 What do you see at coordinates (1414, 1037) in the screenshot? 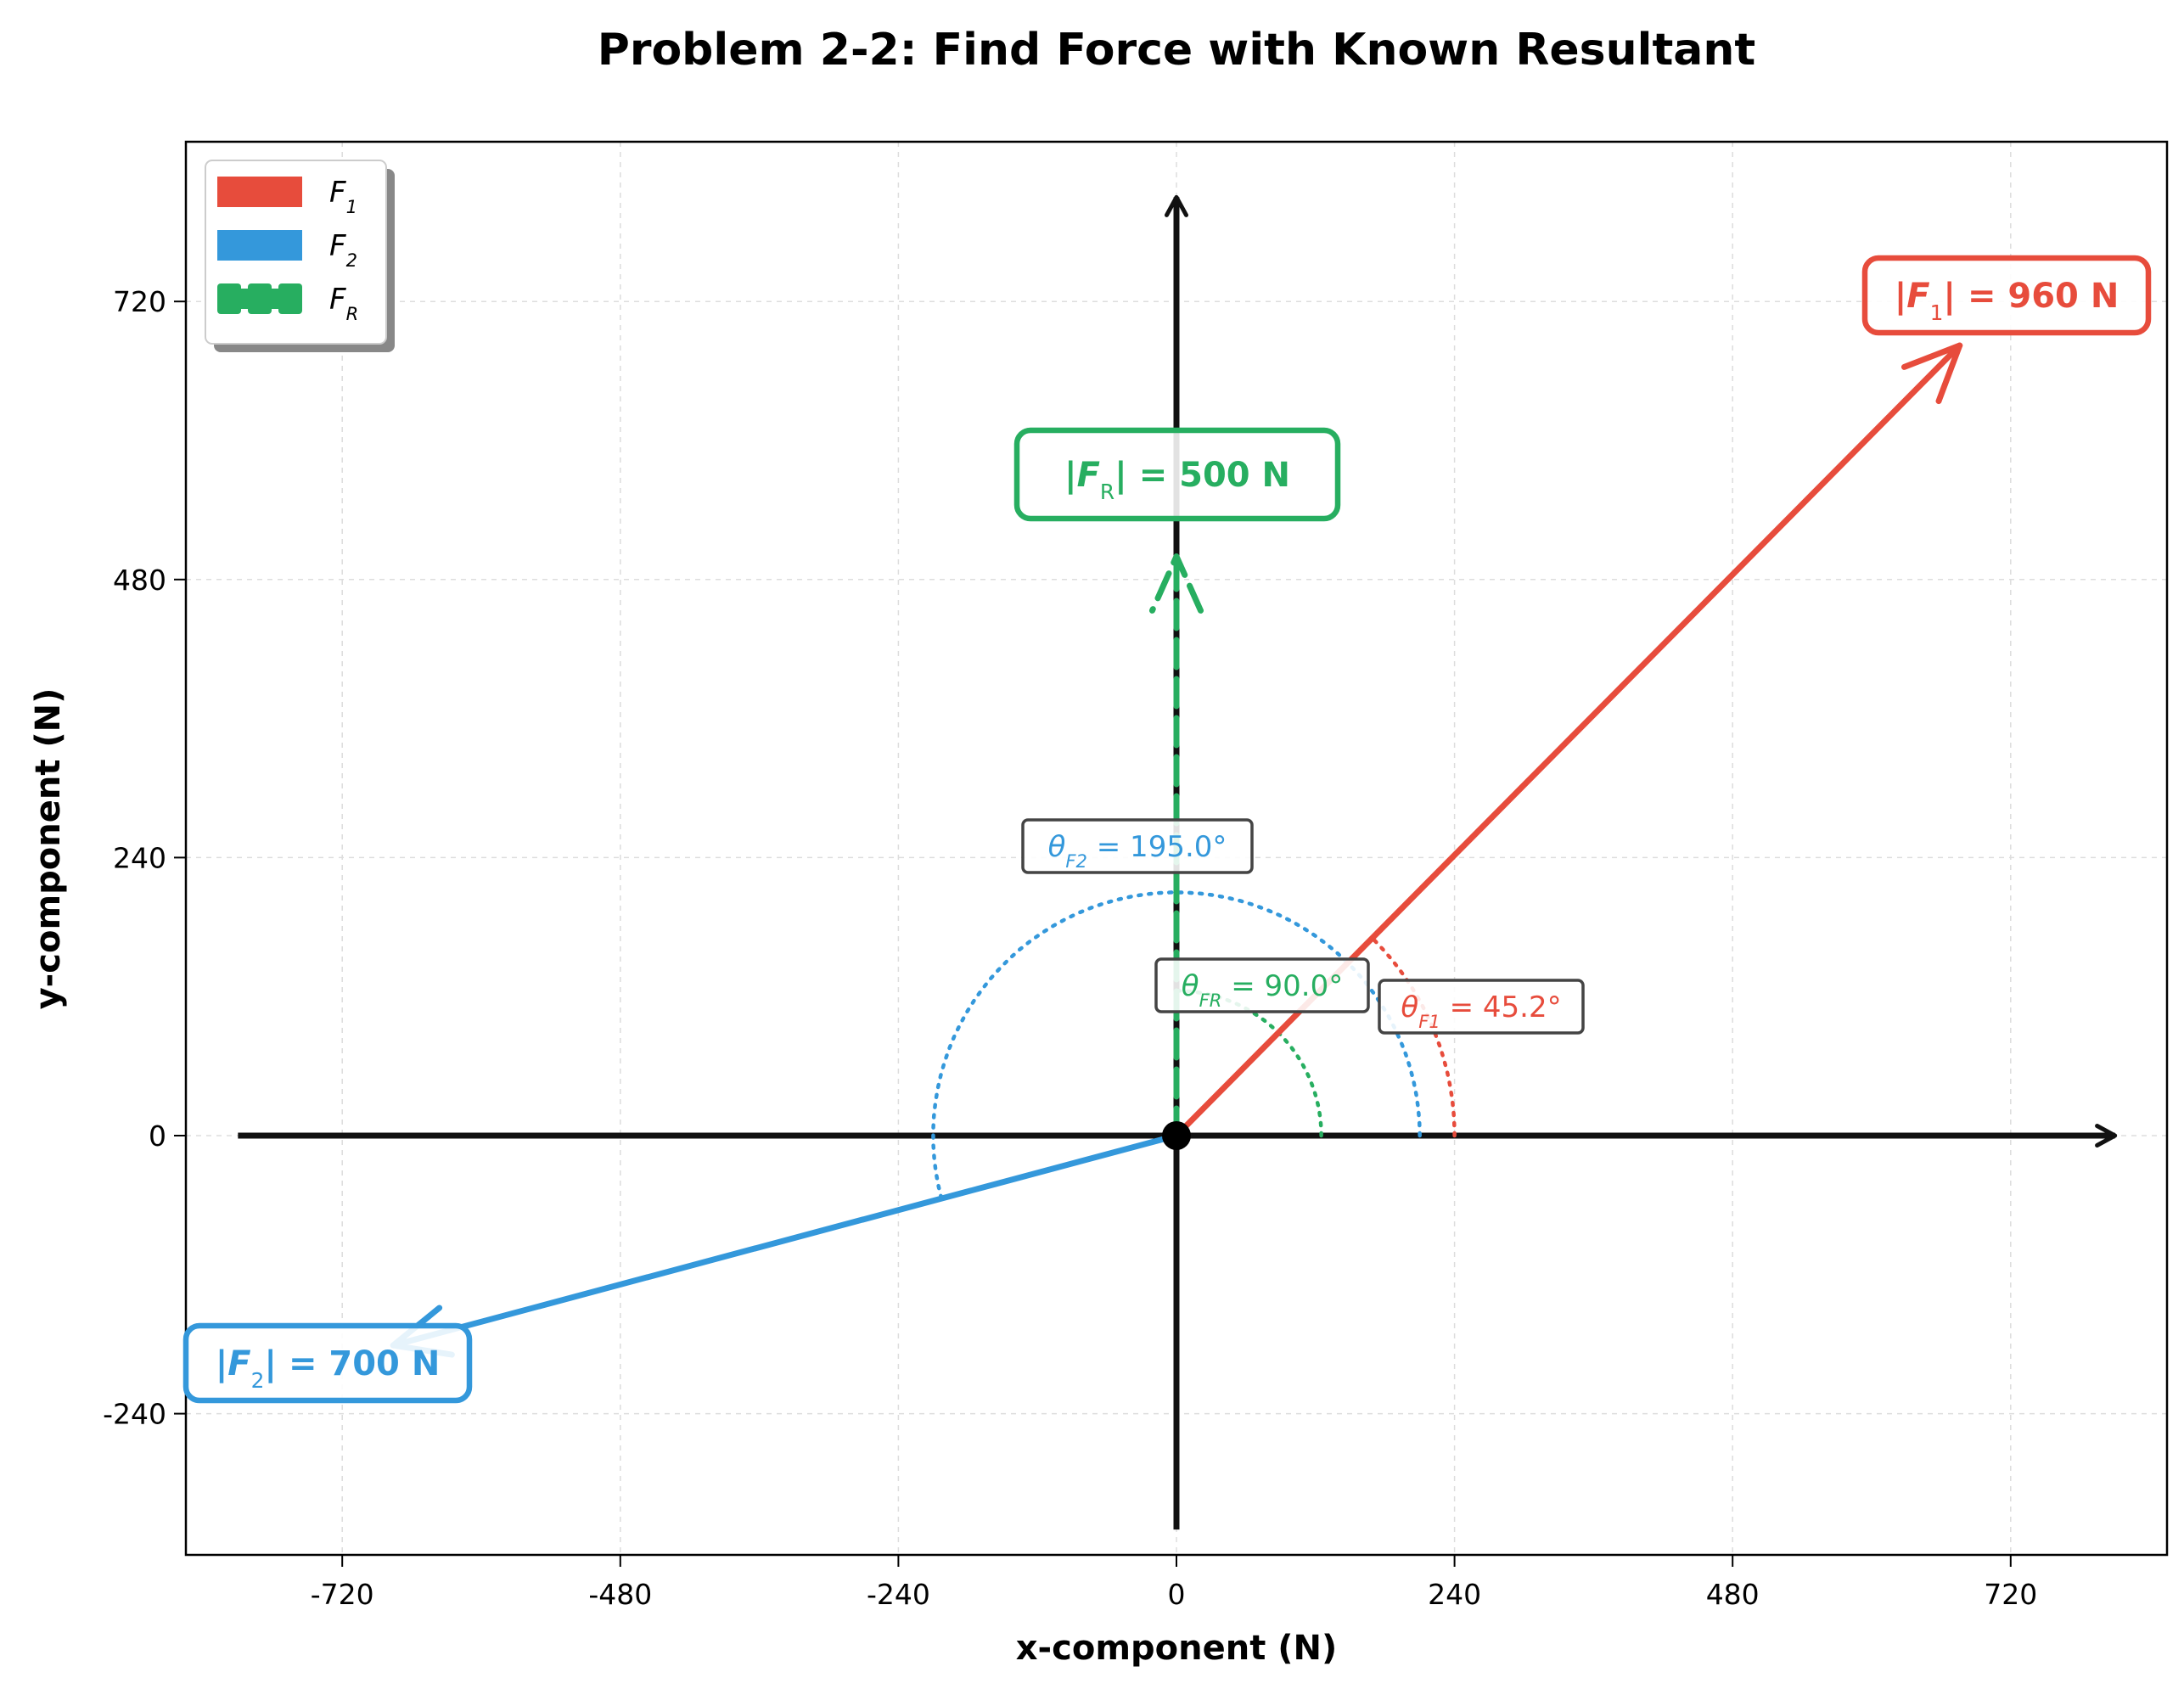
I see `f1-angle-arc` at bounding box center [1414, 1037].